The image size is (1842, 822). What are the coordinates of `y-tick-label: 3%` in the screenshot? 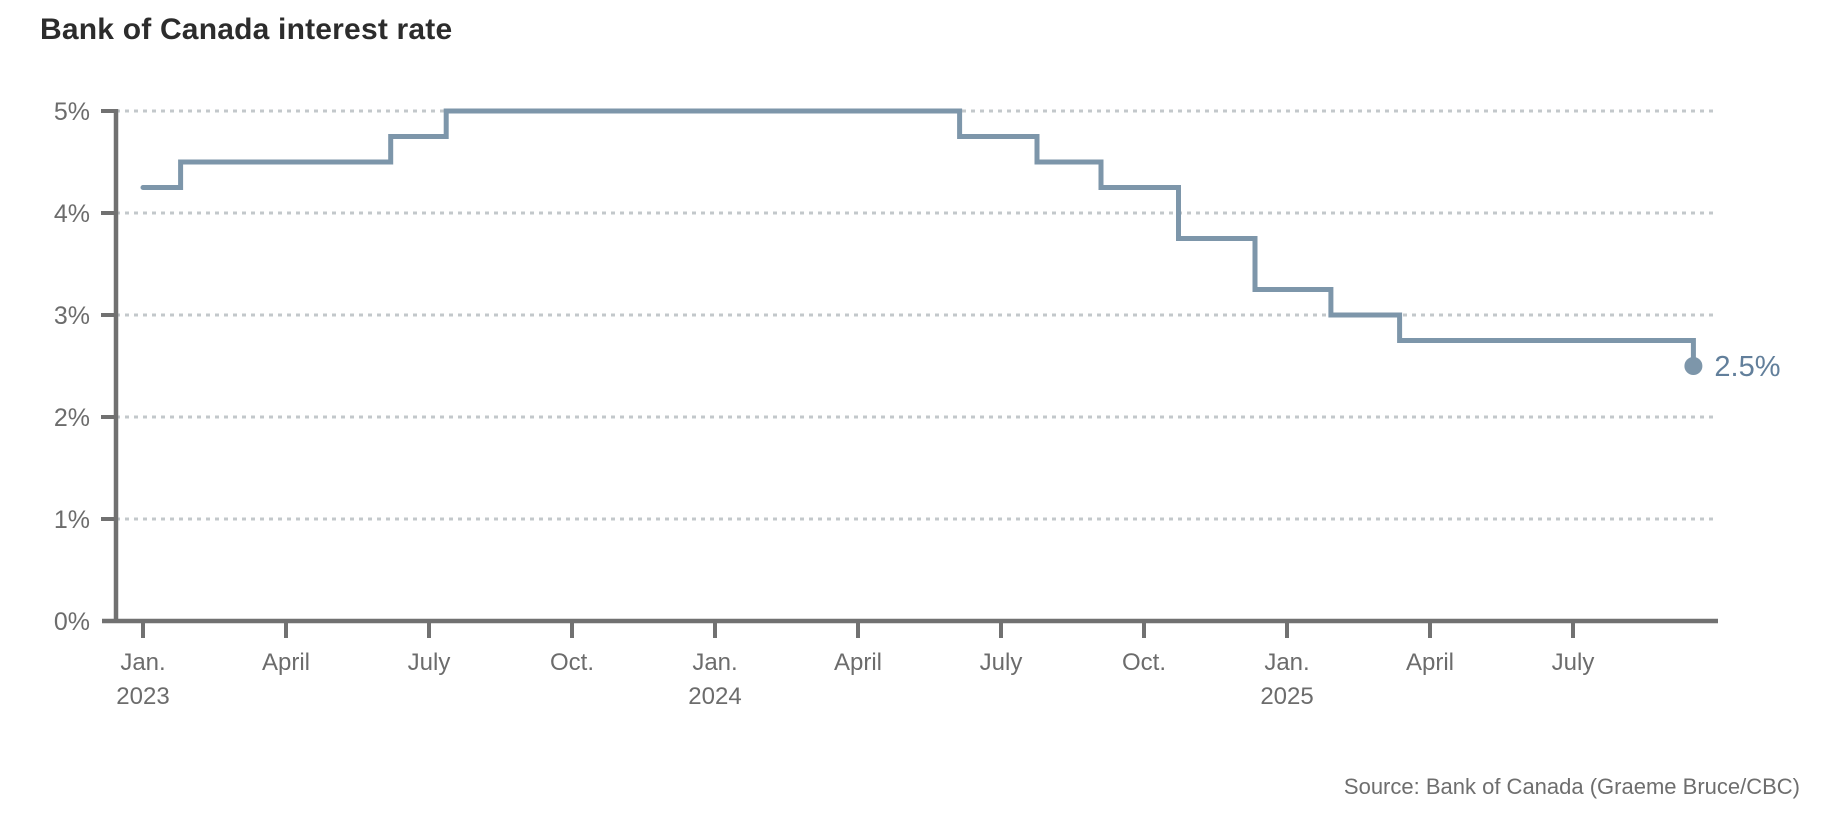 It's located at (72, 316).